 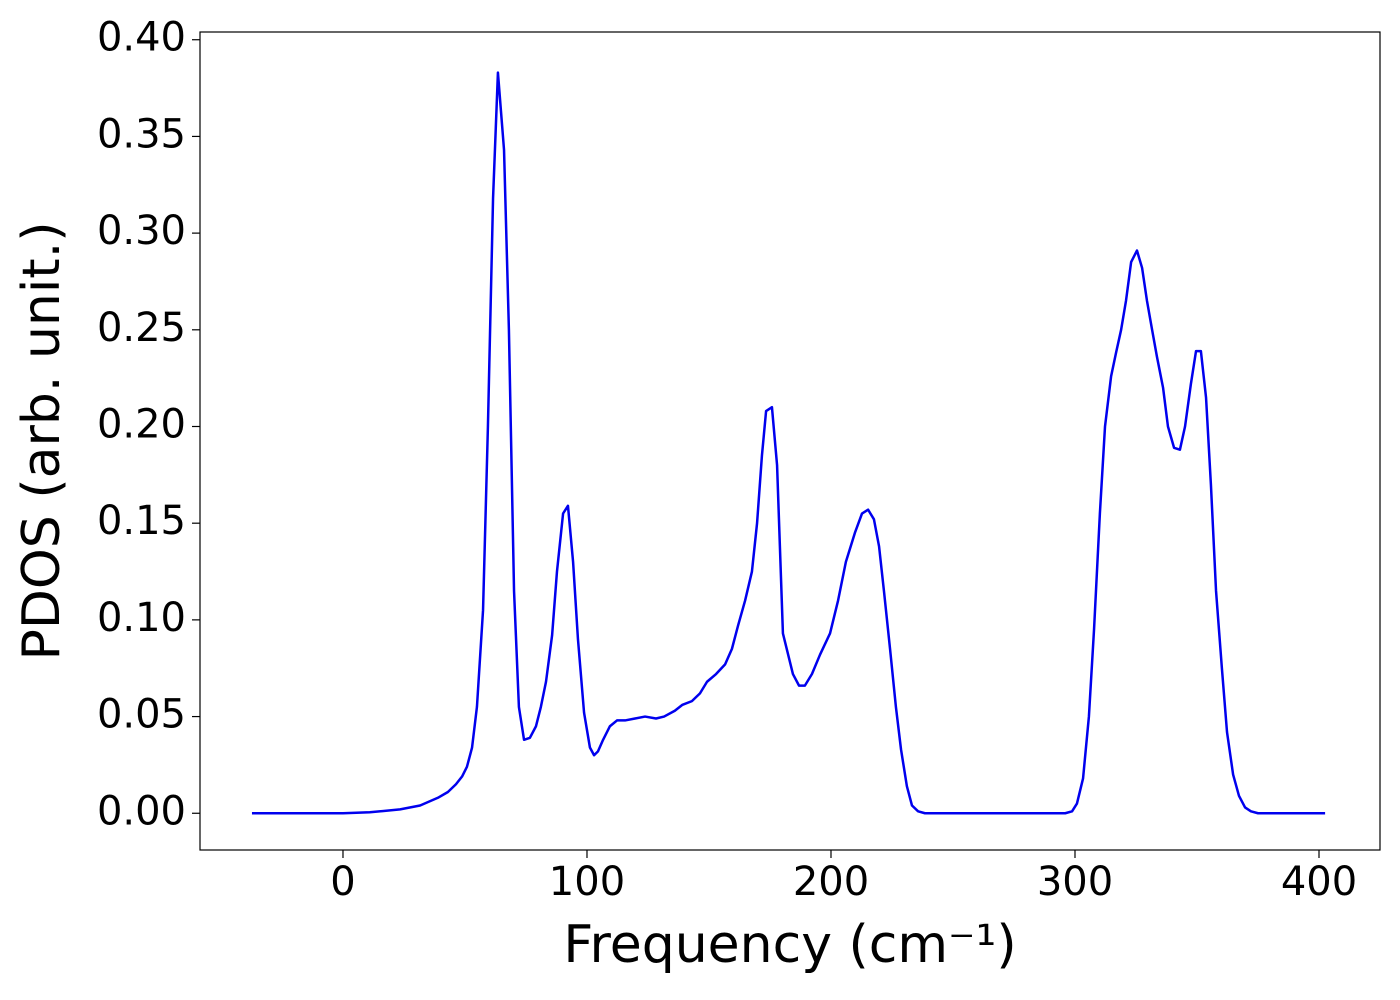 What do you see at coordinates (342, 882) in the screenshot?
I see `x-tick-label: 0` at bounding box center [342, 882].